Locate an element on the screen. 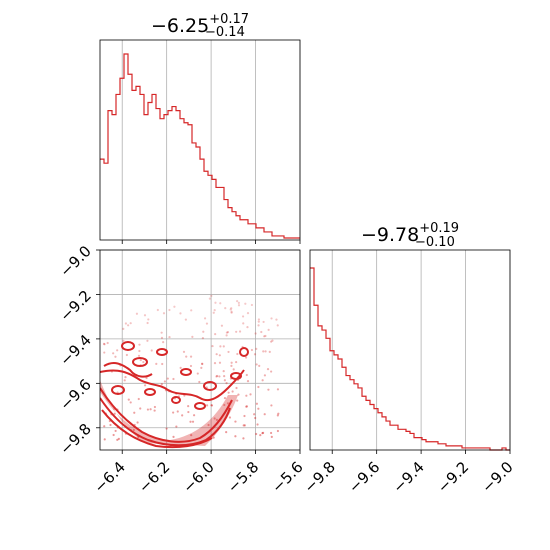 This screenshot has height=550, width=550. density-contours is located at coordinates (174, 395).